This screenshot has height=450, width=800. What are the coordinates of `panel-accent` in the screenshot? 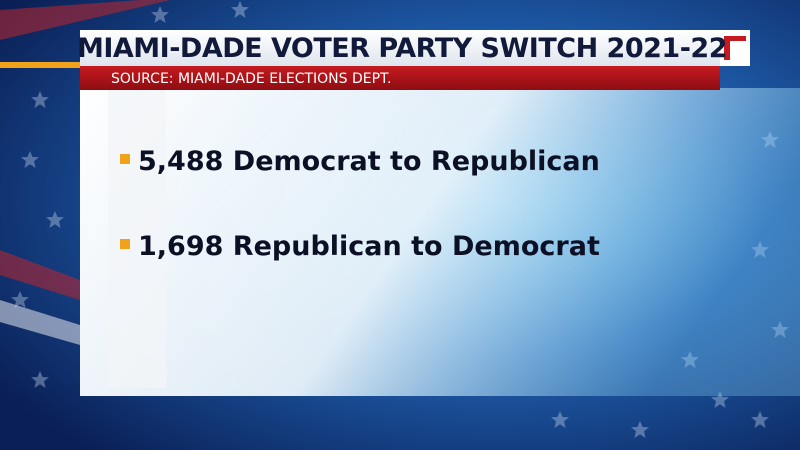 It's located at (137, 238).